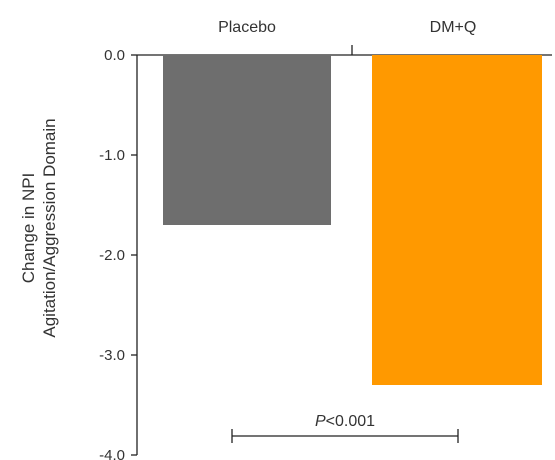 The height and width of the screenshot is (460, 555). What do you see at coordinates (247, 27) in the screenshot?
I see `category-label: Placebo` at bounding box center [247, 27].